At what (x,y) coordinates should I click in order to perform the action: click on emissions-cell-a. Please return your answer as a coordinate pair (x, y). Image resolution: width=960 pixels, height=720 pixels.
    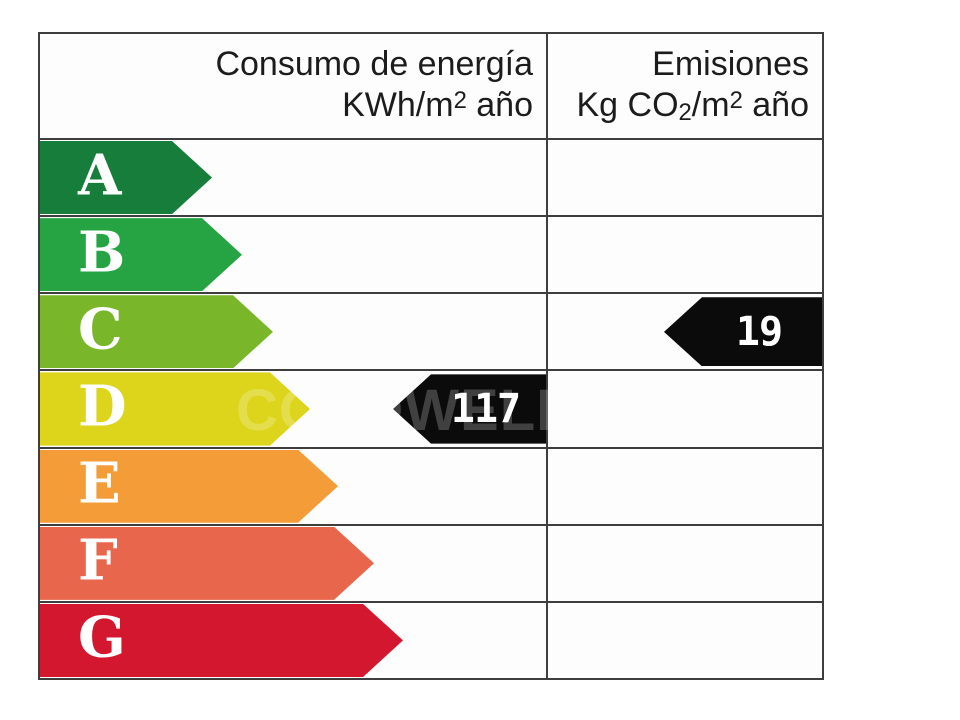
    Looking at the image, I should click on (685, 177).